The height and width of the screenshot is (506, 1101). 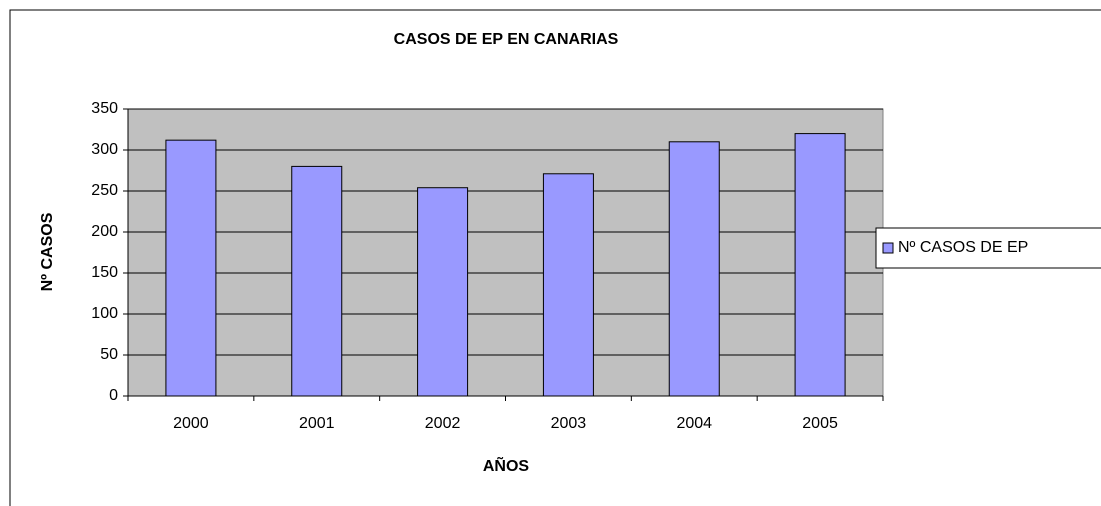 I want to click on legend-box, so click(x=988, y=248).